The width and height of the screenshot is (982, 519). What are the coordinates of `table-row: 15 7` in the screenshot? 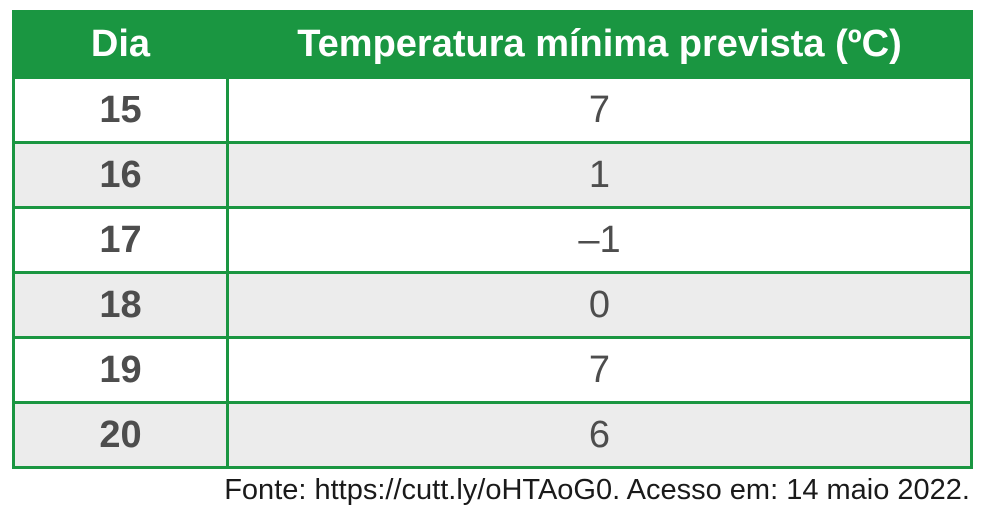 It's located at (492, 110).